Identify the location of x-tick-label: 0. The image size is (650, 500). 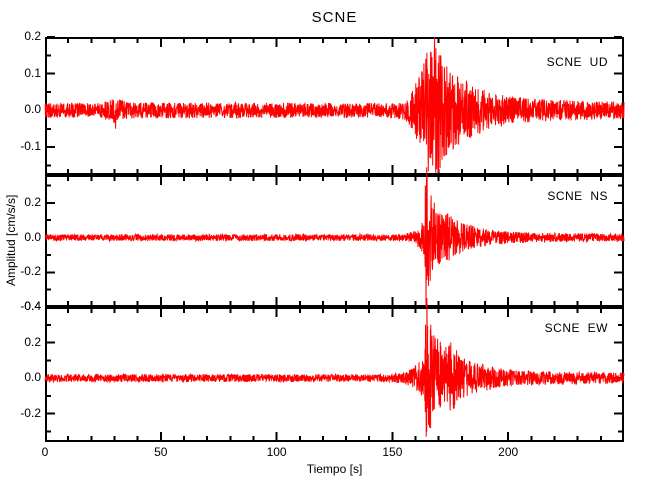
(45, 452).